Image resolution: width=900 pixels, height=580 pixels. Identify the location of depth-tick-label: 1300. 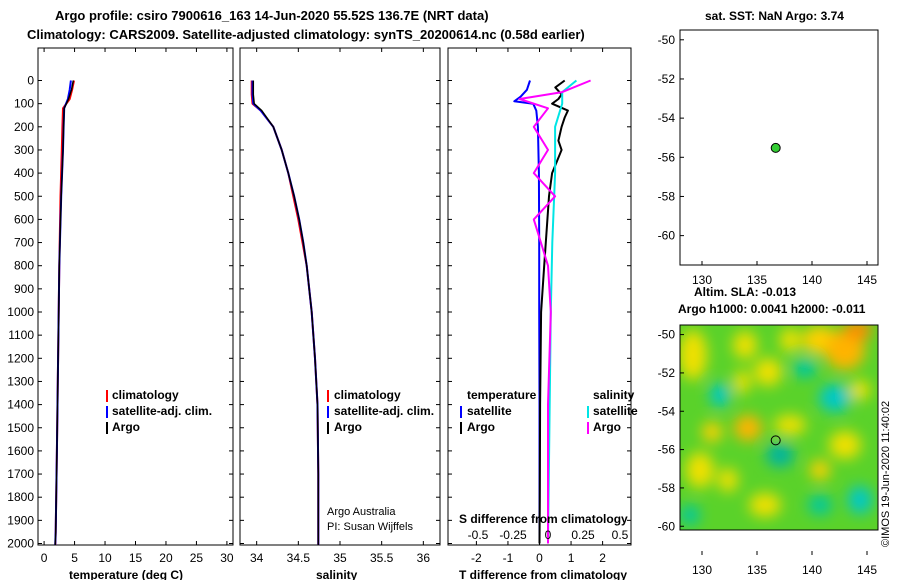
(20, 381).